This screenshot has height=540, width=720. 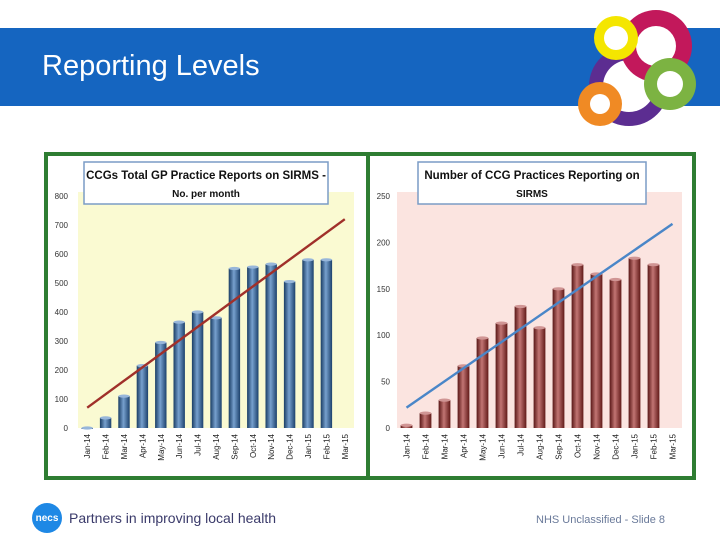 I want to click on x-tick-label: May-14, so click(x=483, y=446).